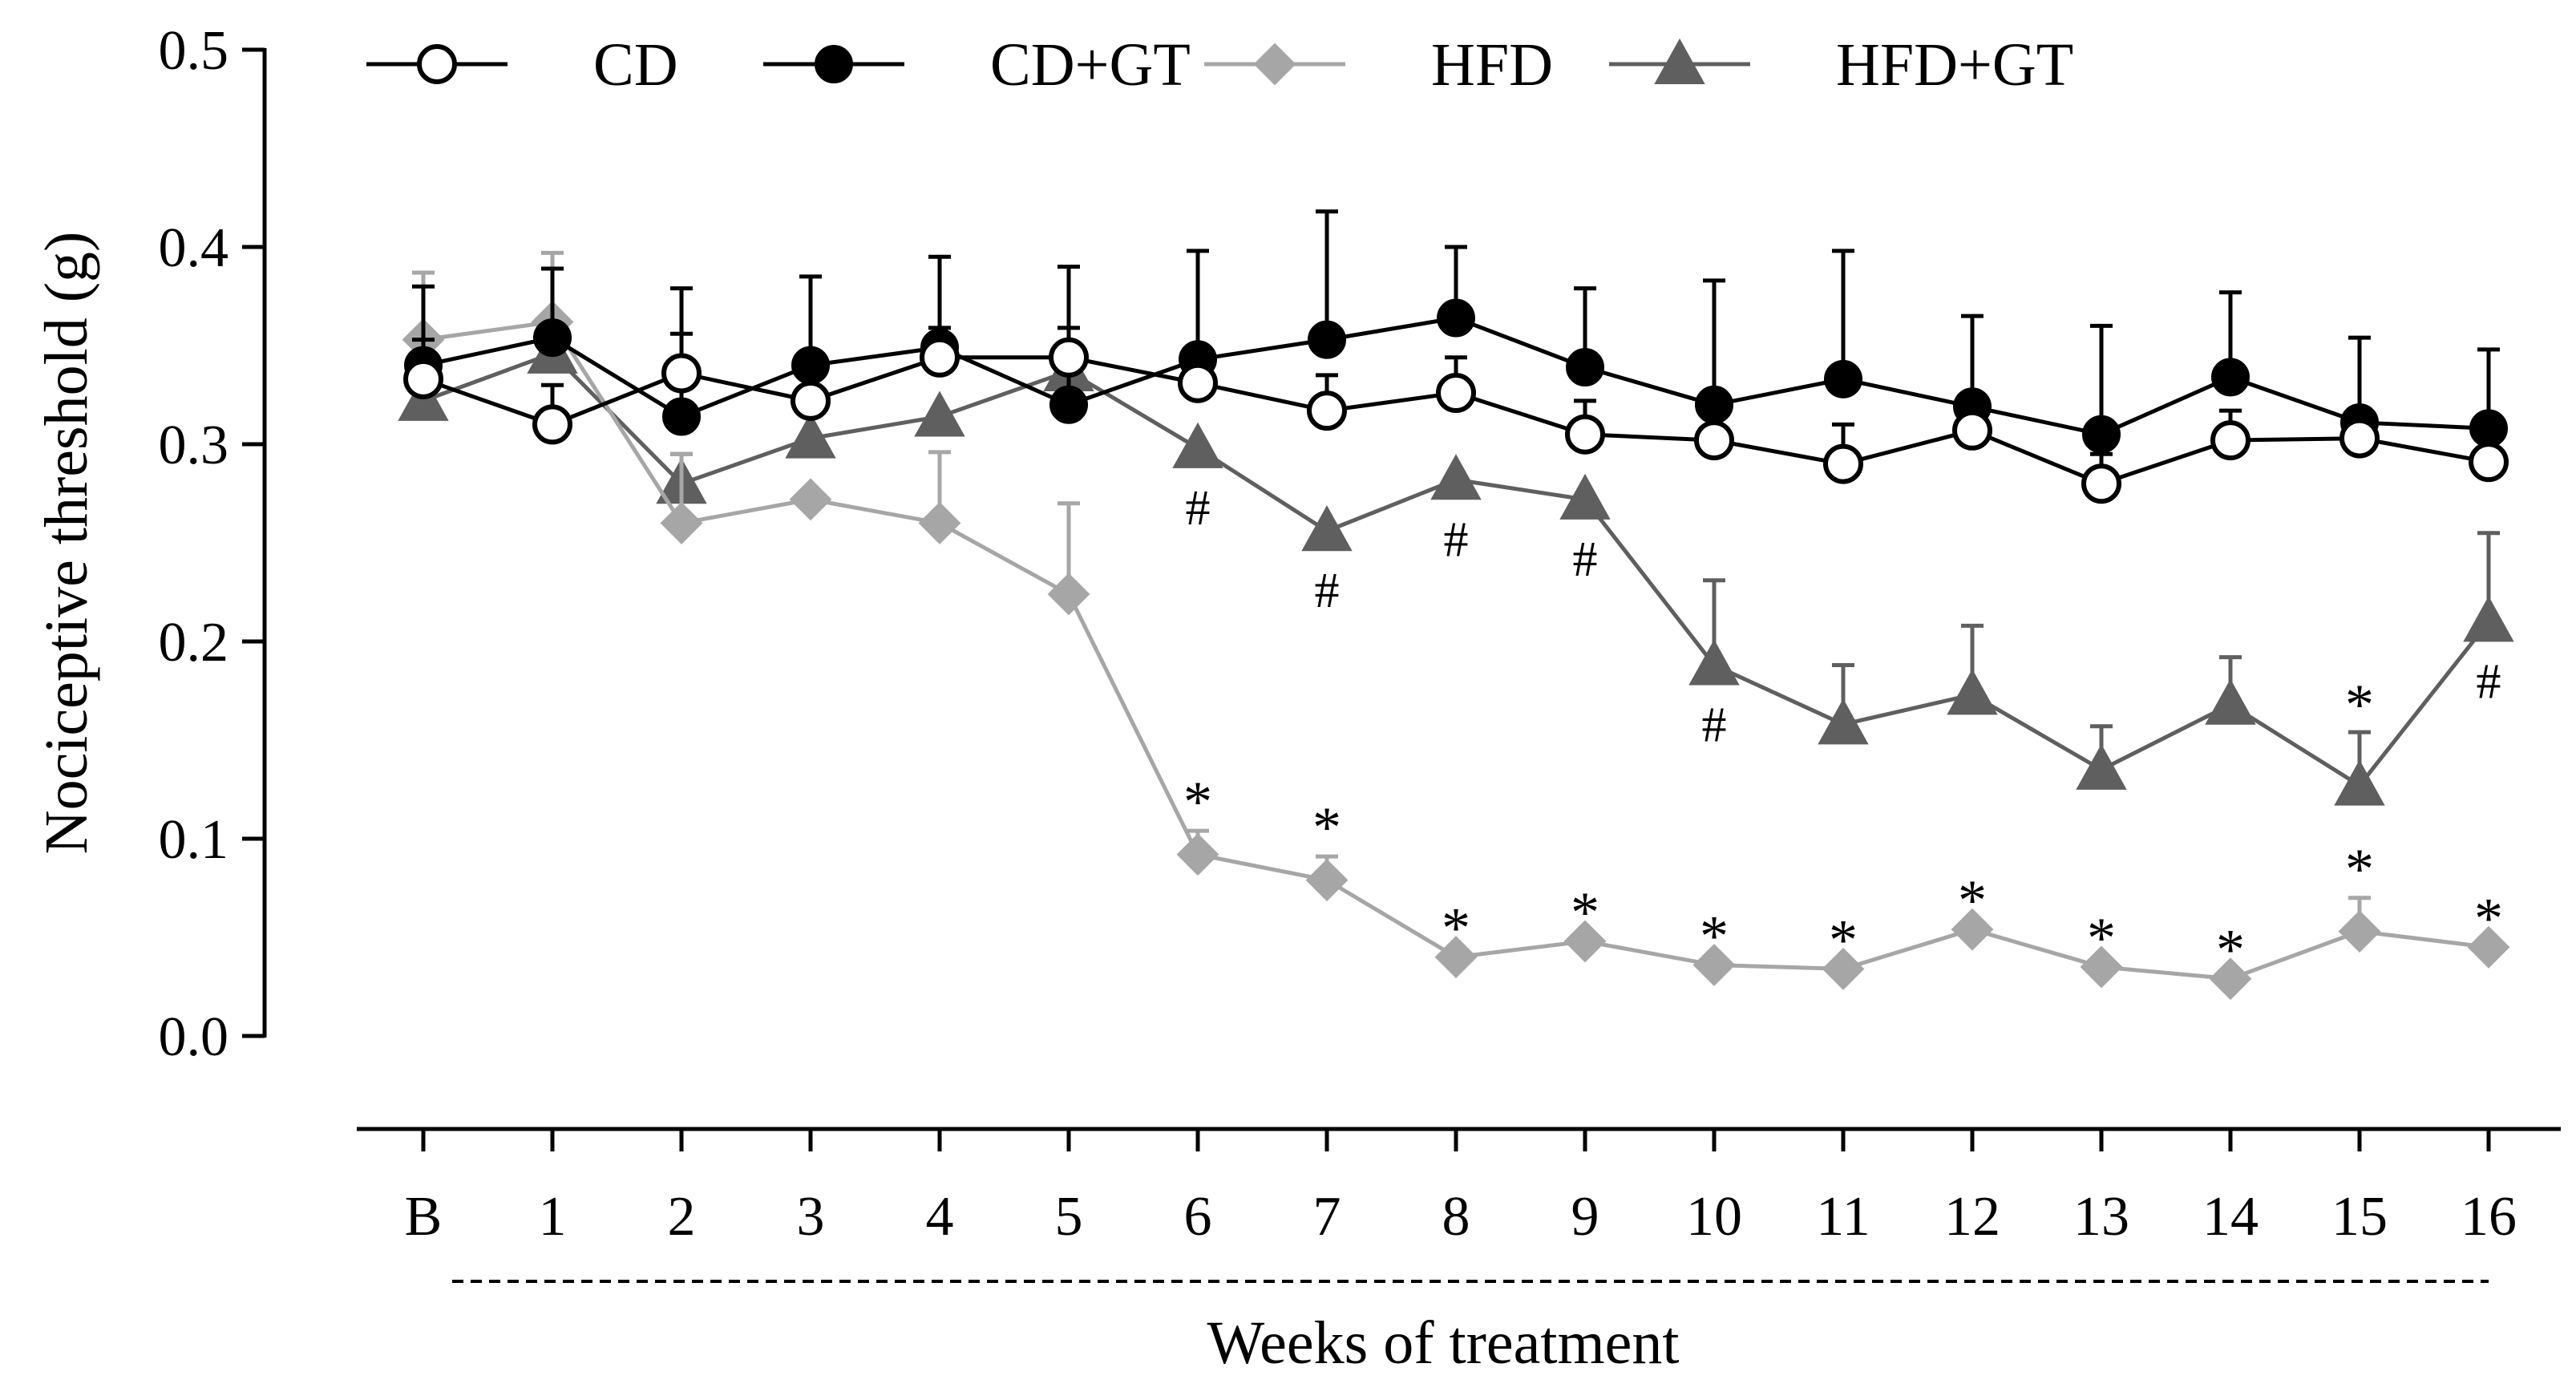 The width and height of the screenshot is (2576, 1400). What do you see at coordinates (1090, 65) in the screenshot?
I see `legend-label: CD+GT` at bounding box center [1090, 65].